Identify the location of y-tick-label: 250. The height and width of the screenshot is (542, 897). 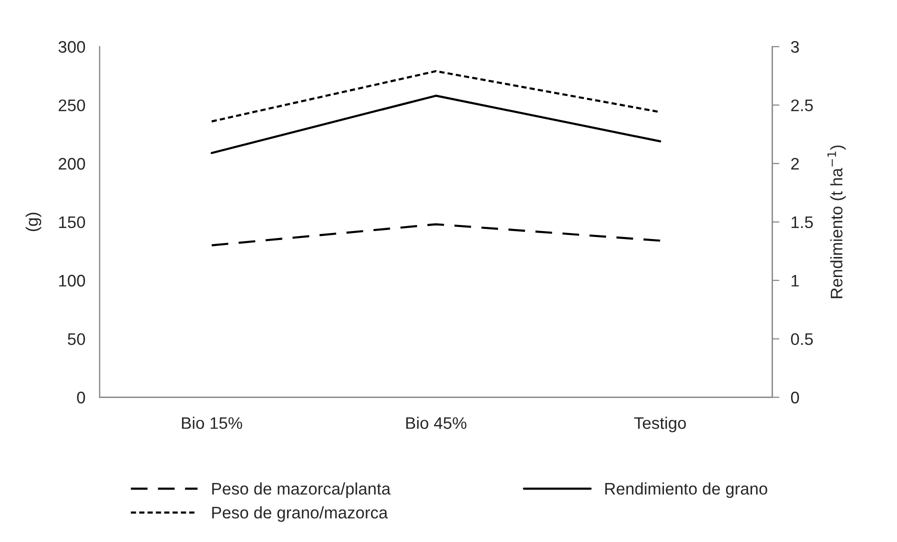
(72, 105).